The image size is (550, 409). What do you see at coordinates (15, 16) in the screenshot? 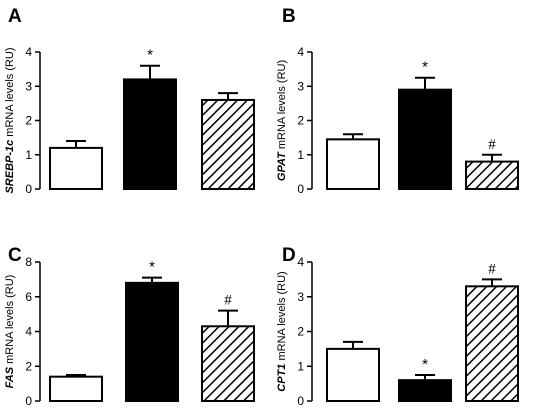
I see `panel-letter: A` at bounding box center [15, 16].